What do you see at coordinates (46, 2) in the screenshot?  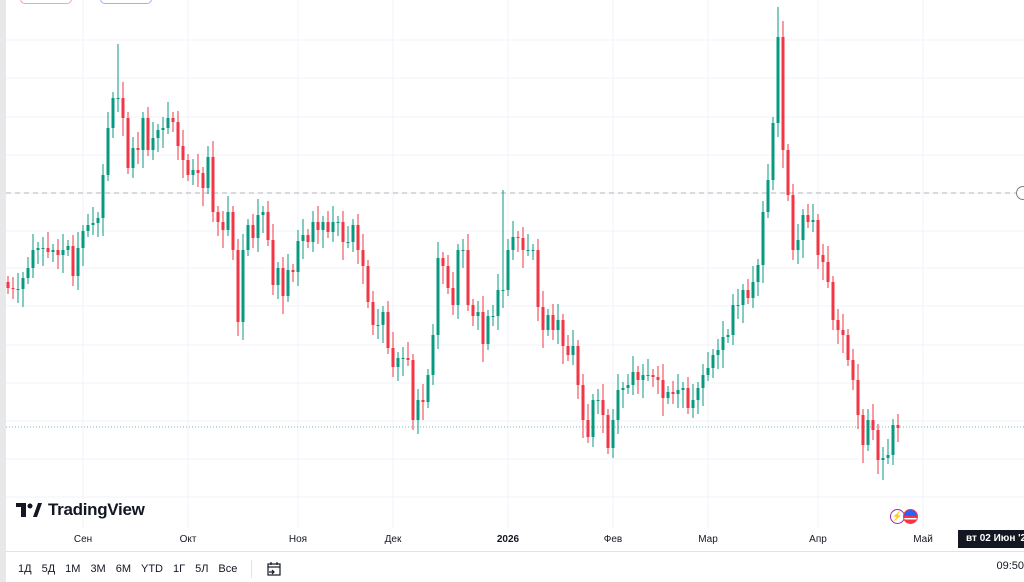 I see `sell-button` at bounding box center [46, 2].